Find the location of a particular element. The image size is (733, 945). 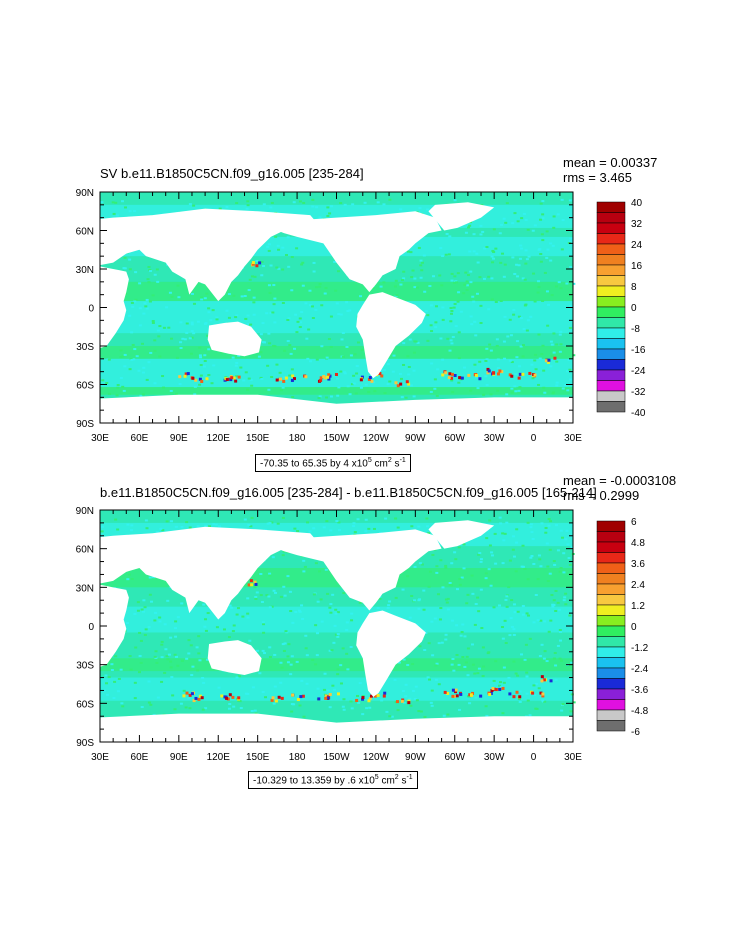

lon-label: 120W is located at coordinates (376, 757).